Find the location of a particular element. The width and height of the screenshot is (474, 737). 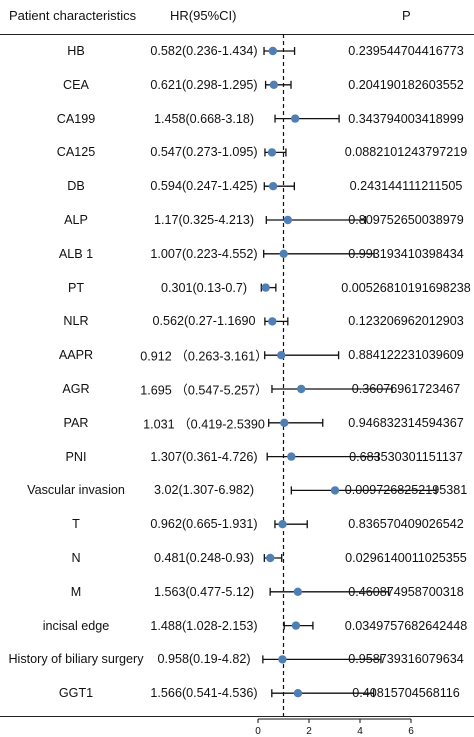

row-p-value: 0.0882101243797219 is located at coordinates (406, 152).